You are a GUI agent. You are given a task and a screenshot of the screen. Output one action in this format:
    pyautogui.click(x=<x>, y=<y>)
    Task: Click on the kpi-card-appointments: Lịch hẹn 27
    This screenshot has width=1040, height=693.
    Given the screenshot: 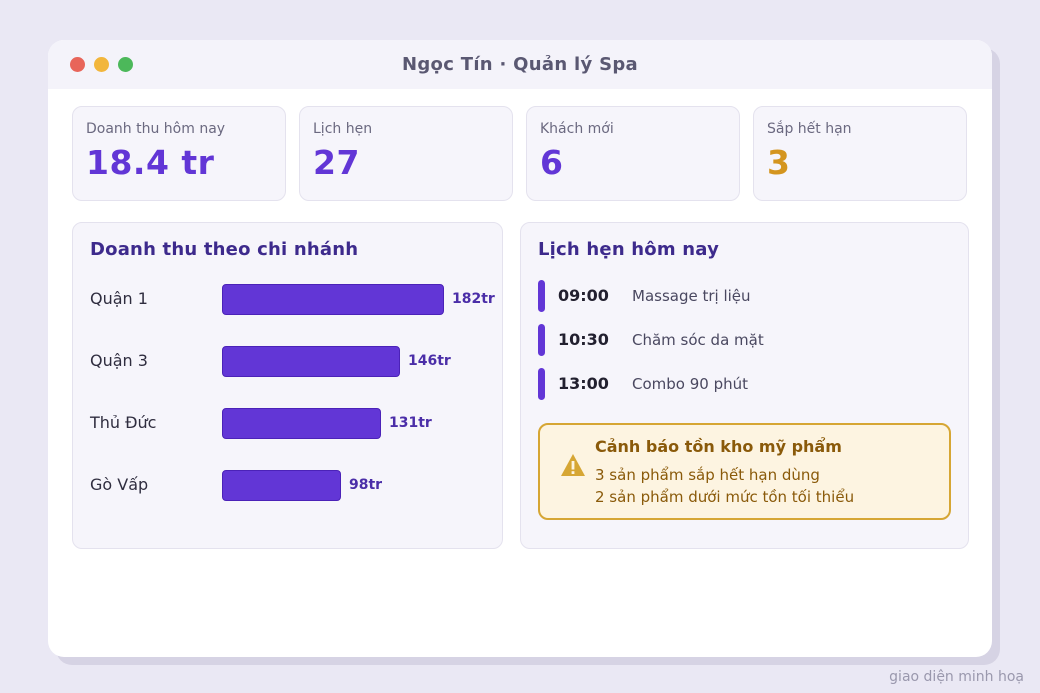 What is the action you would take?
    pyautogui.click(x=406, y=153)
    